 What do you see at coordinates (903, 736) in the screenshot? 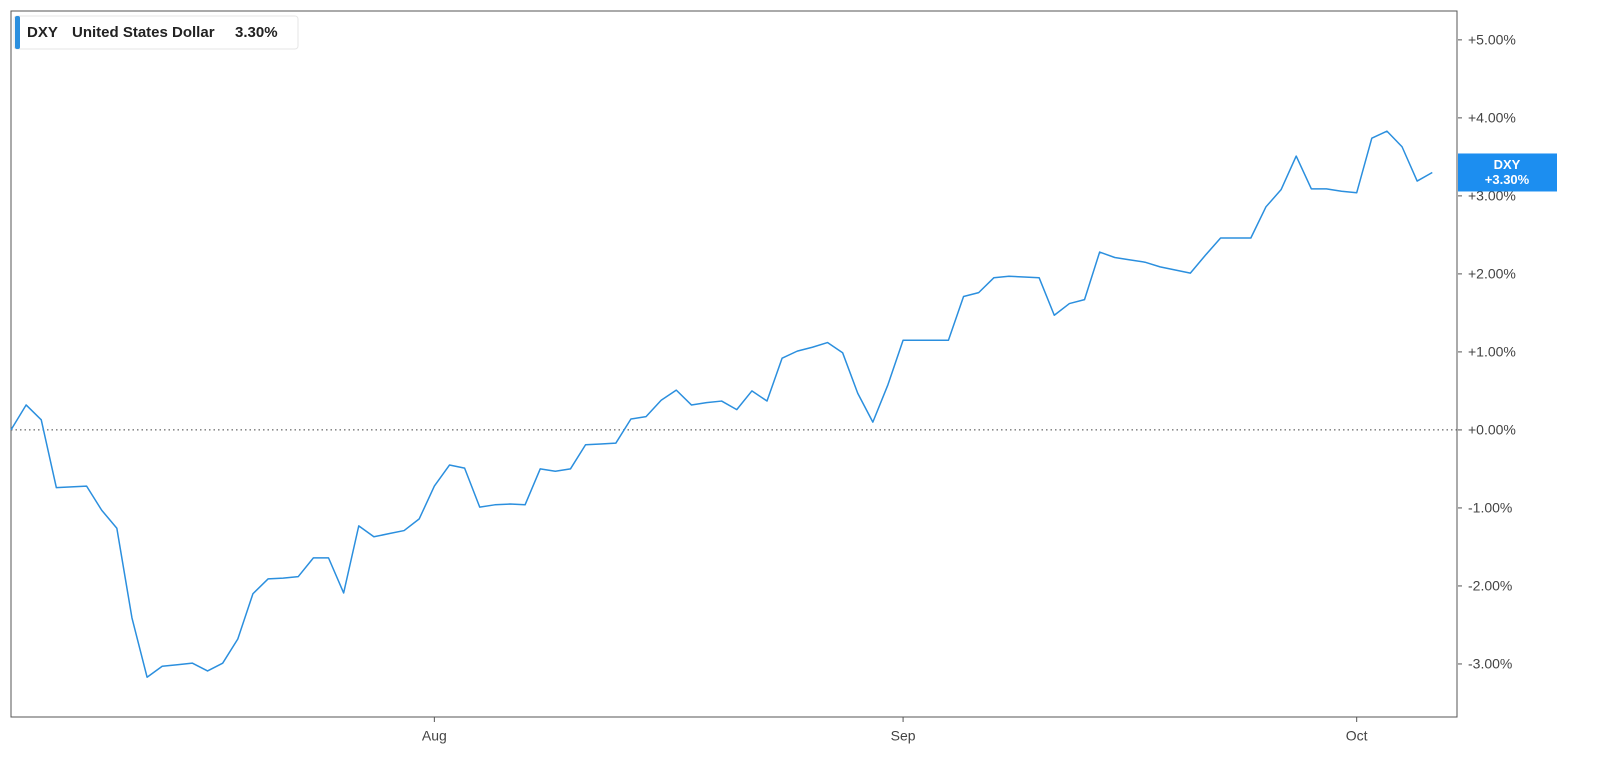
I see `x-tick-label: Sep` at bounding box center [903, 736].